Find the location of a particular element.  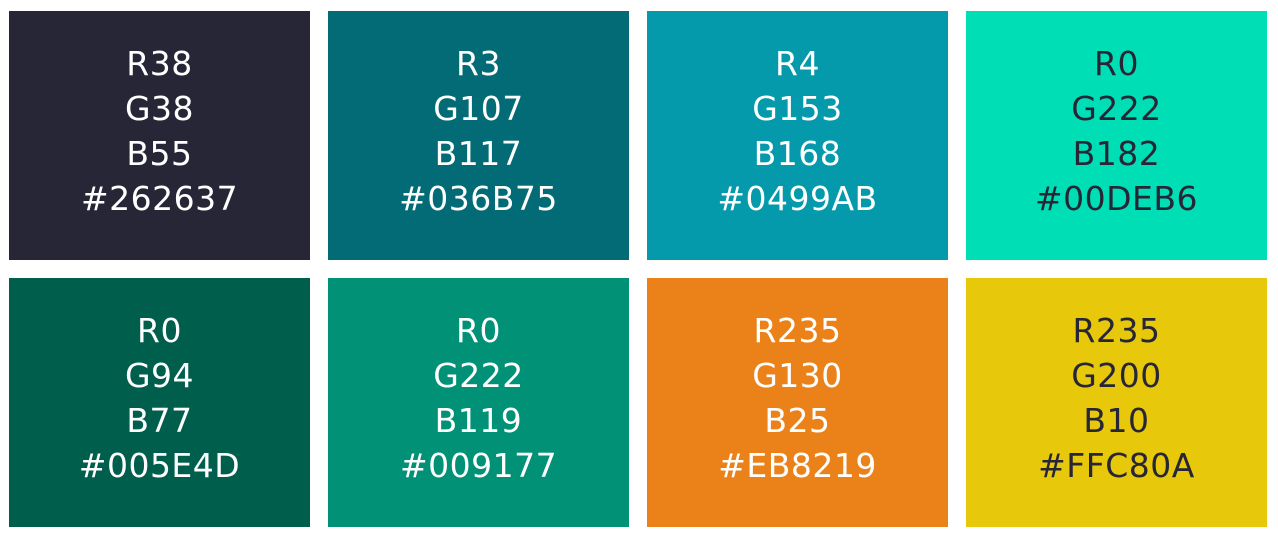

swatch-red-value: R3 is located at coordinates (478, 63).